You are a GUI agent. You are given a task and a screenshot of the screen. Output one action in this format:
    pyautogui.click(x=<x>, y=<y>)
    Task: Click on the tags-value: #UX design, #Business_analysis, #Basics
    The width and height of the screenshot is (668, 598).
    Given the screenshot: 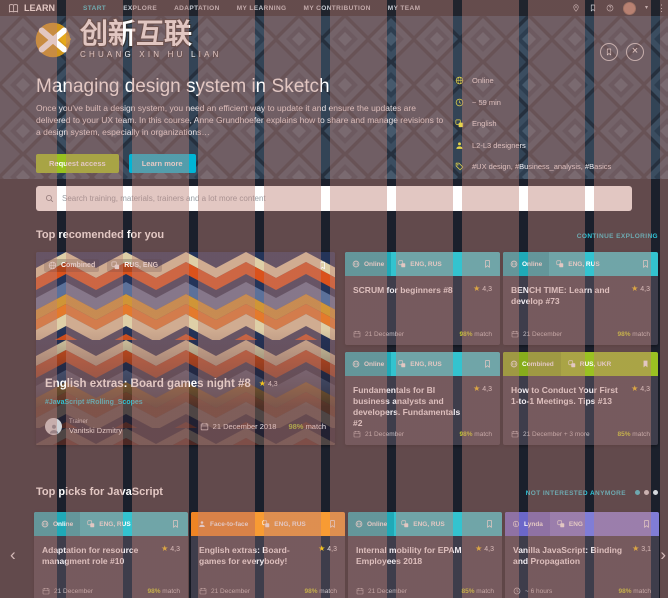 What is the action you would take?
    pyautogui.click(x=542, y=166)
    